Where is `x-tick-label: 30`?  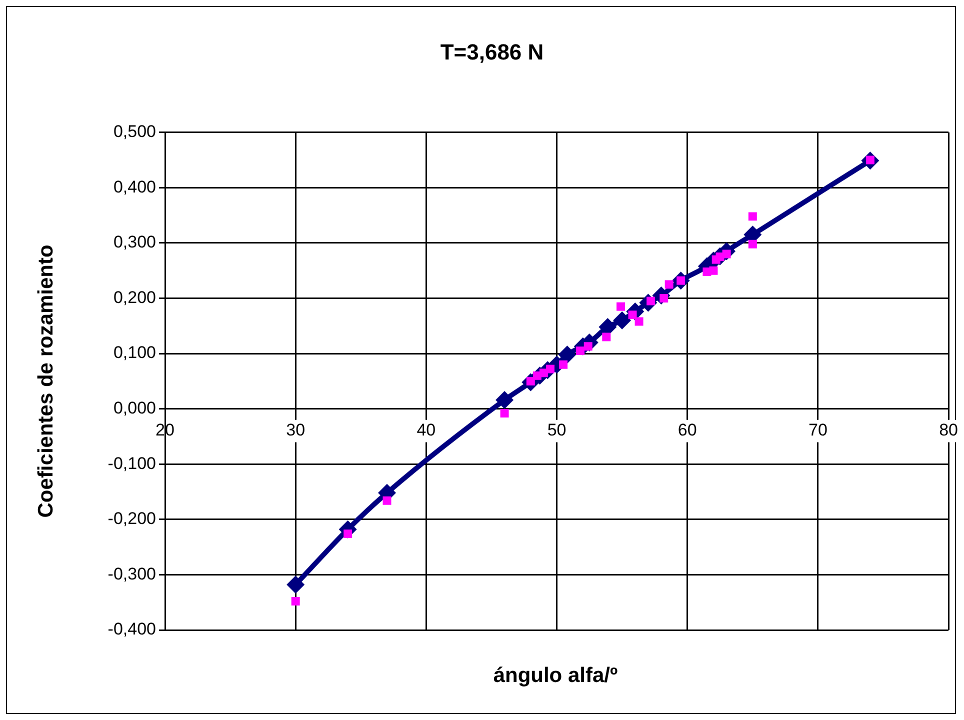
x-tick-label: 30 is located at coordinates (296, 430).